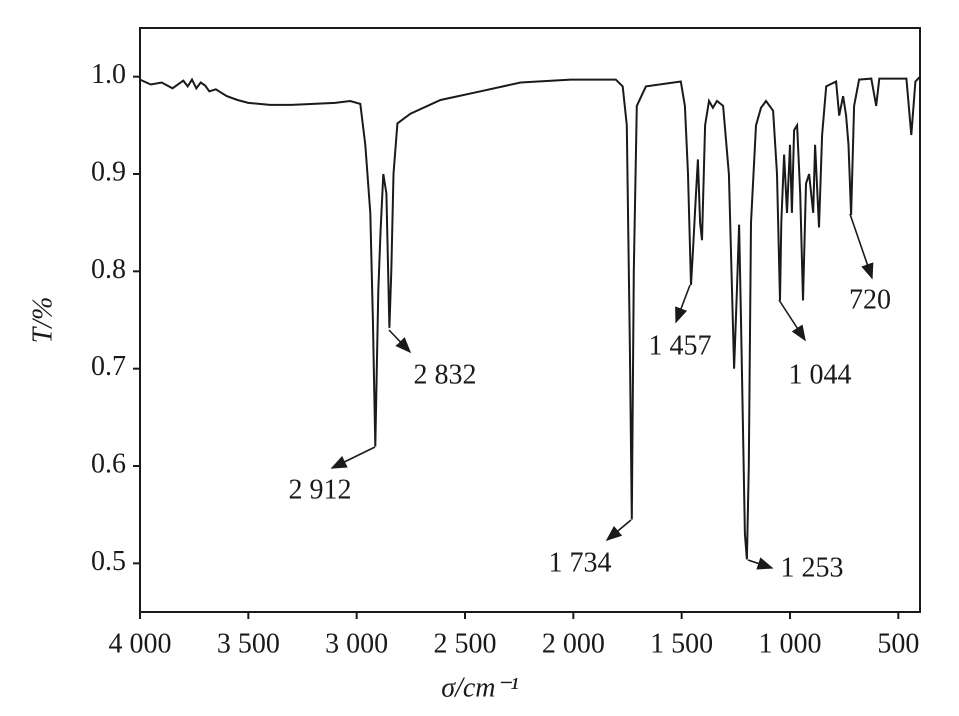  What do you see at coordinates (320, 489) in the screenshot?
I see `peak-label: 2 912` at bounding box center [320, 489].